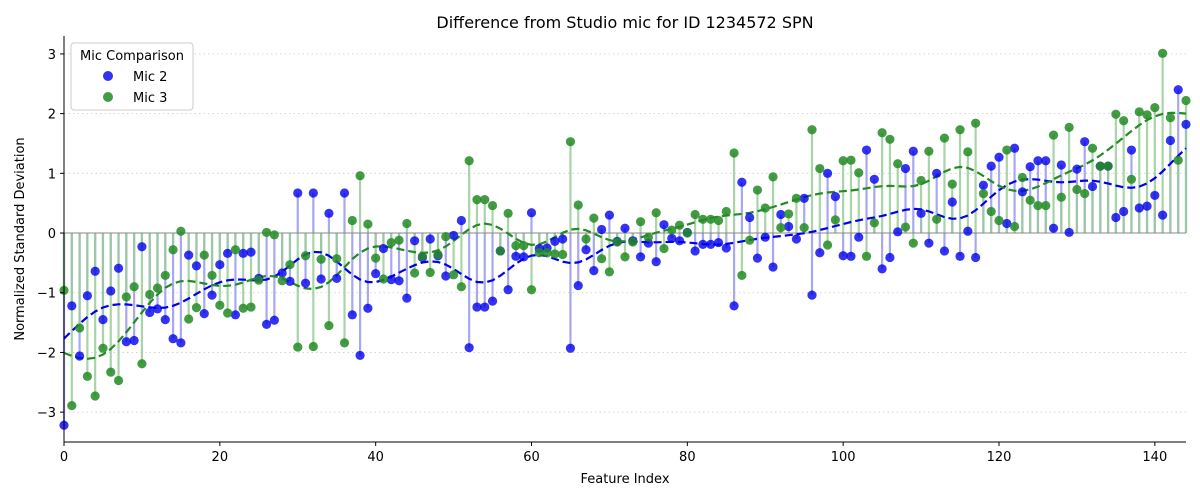 This screenshot has width=1200, height=500. What do you see at coordinates (132, 76) in the screenshot?
I see `legend-box` at bounding box center [132, 76].